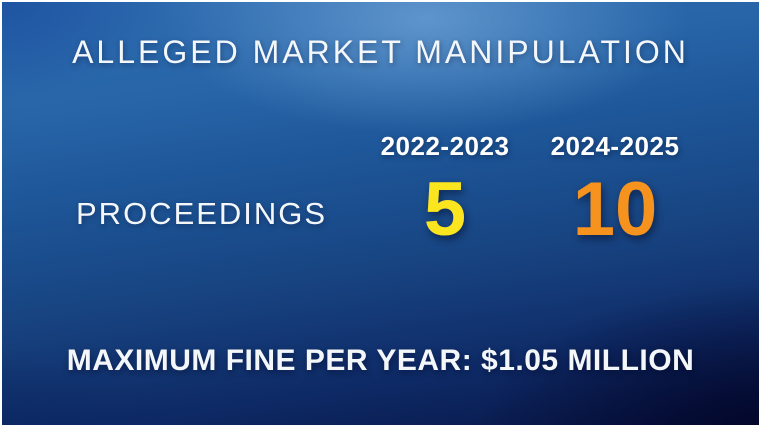  Describe the element at coordinates (380, 52) in the screenshot. I see `graphic-title: ALLEGED MARKET MANIPULATION` at that location.